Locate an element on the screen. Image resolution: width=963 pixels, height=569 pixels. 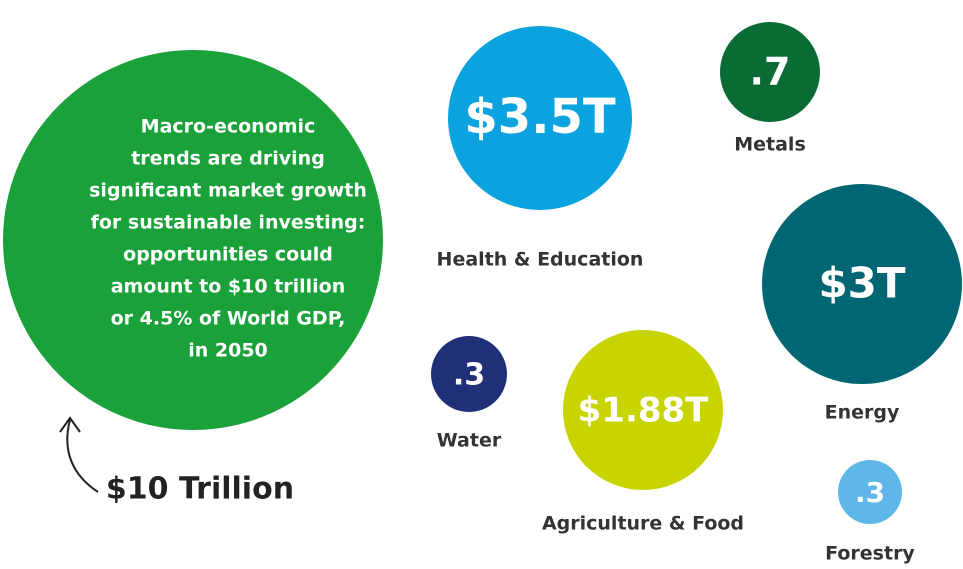
bubble-value: $3.5T is located at coordinates (539, 117).